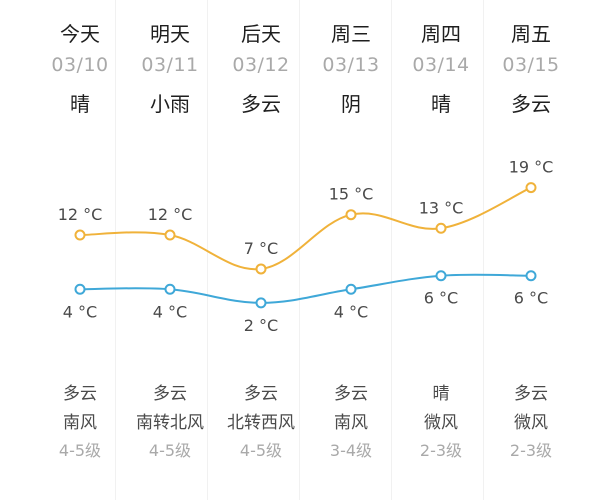 The height and width of the screenshot is (500, 610). I want to click on wind-direction: 北转西风, so click(261, 423).